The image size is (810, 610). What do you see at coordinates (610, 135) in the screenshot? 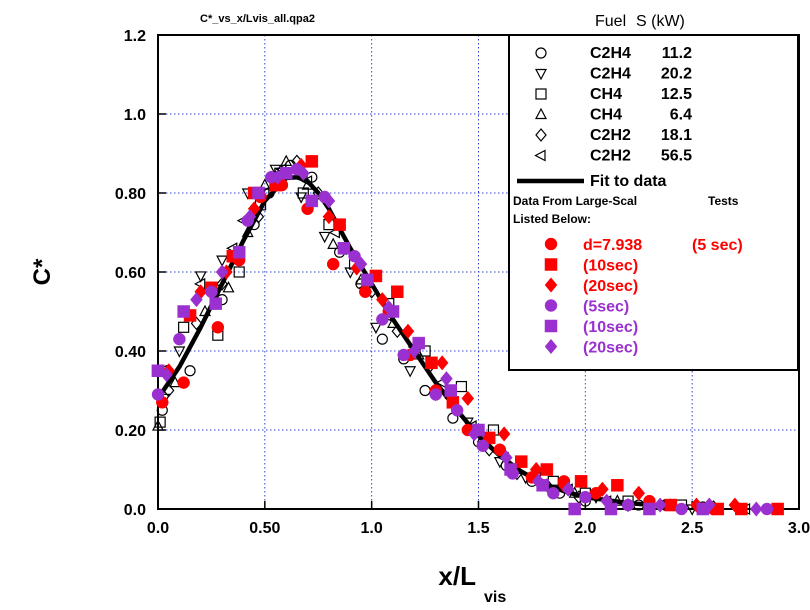
I see `legend-label-5: C2H2` at bounding box center [610, 135].